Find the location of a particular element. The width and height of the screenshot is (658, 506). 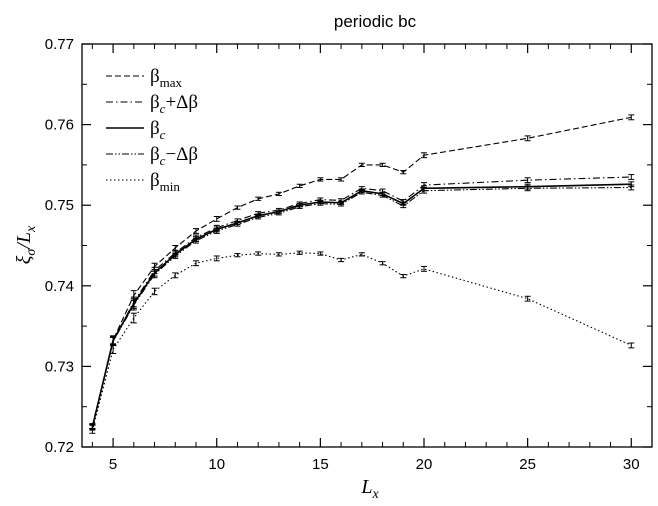

legend-label: βc−Δβ is located at coordinates (174, 156).